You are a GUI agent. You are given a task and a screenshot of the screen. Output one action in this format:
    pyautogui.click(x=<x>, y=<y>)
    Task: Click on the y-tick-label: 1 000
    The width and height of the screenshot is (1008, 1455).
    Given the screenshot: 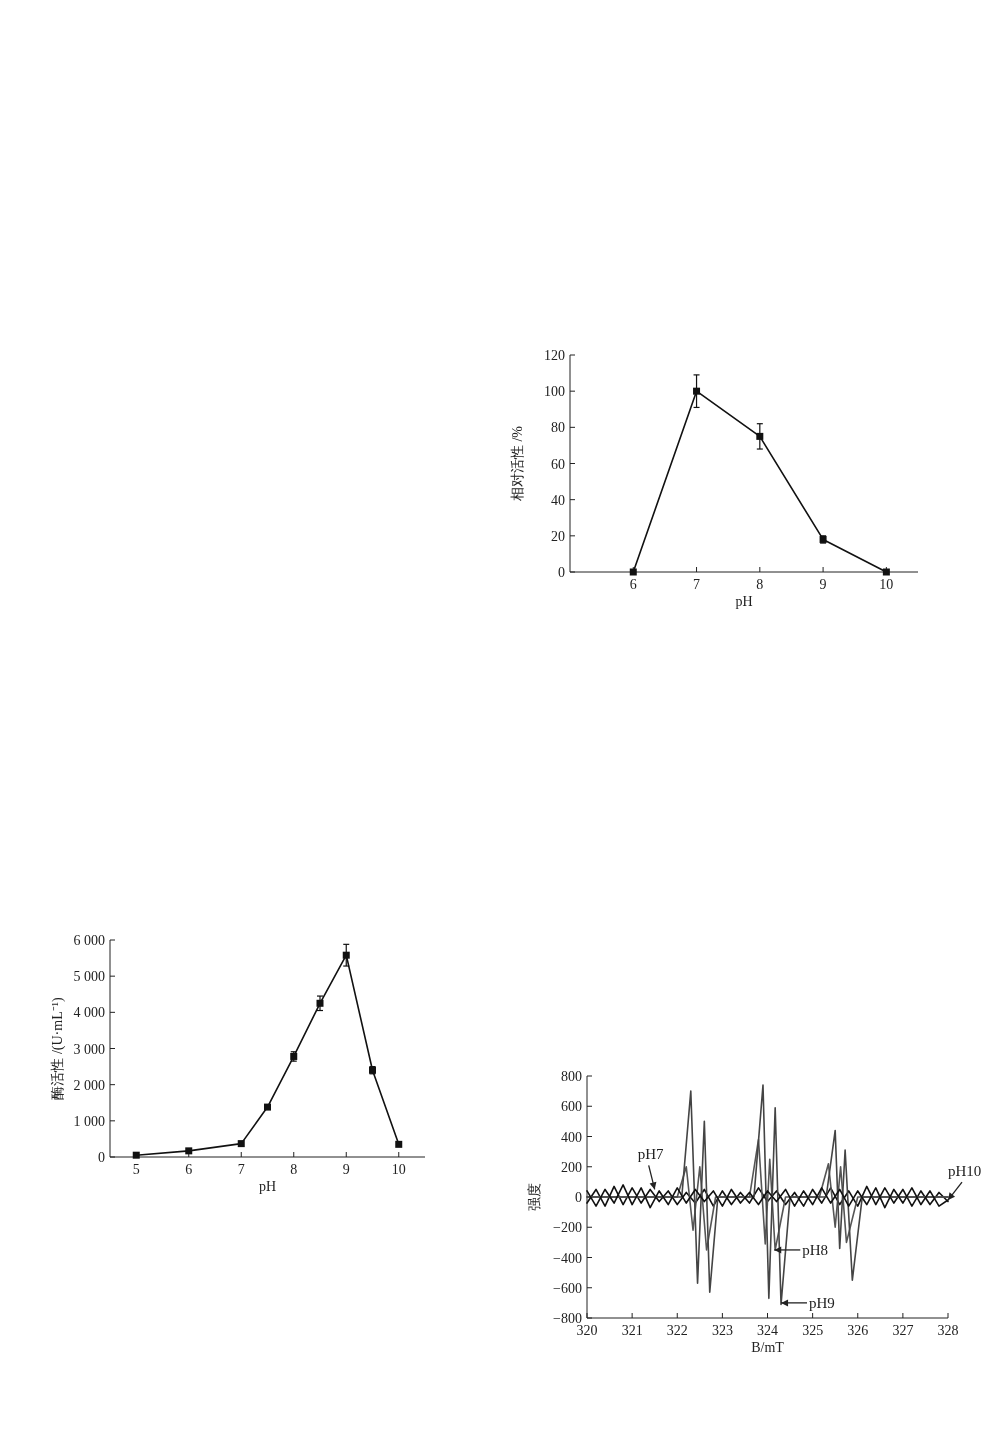 What is the action you would take?
    pyautogui.click(x=89, y=1121)
    